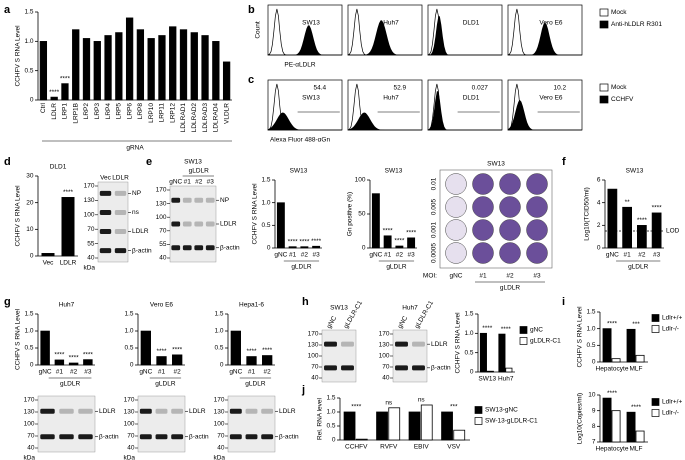  Describe the element at coordinates (89, 186) in the screenshot. I see `marker-label: 170` at that location.